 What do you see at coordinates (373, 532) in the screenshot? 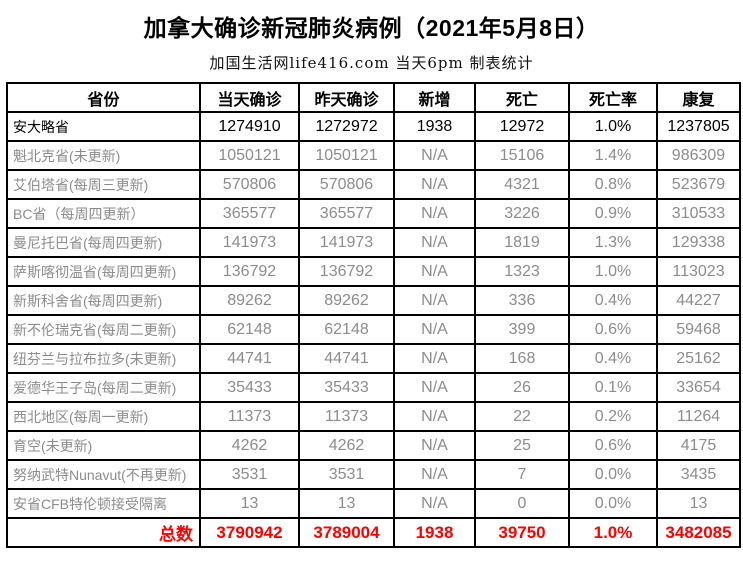
I see `total-row: 总数 3790942 3789004 1938 39750 1.0% 3482085` at bounding box center [373, 532].